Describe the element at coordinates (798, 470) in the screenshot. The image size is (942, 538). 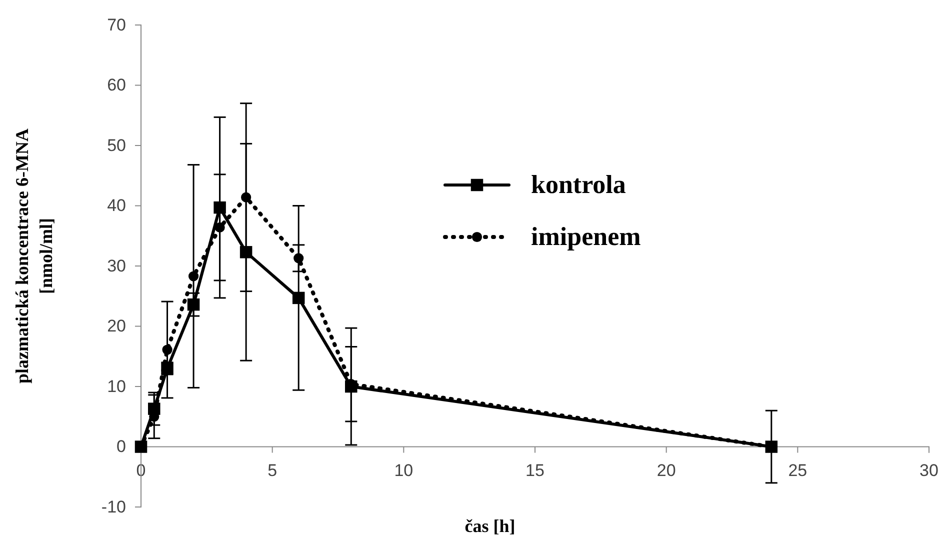
I see `x-tick-label: 25` at that location.